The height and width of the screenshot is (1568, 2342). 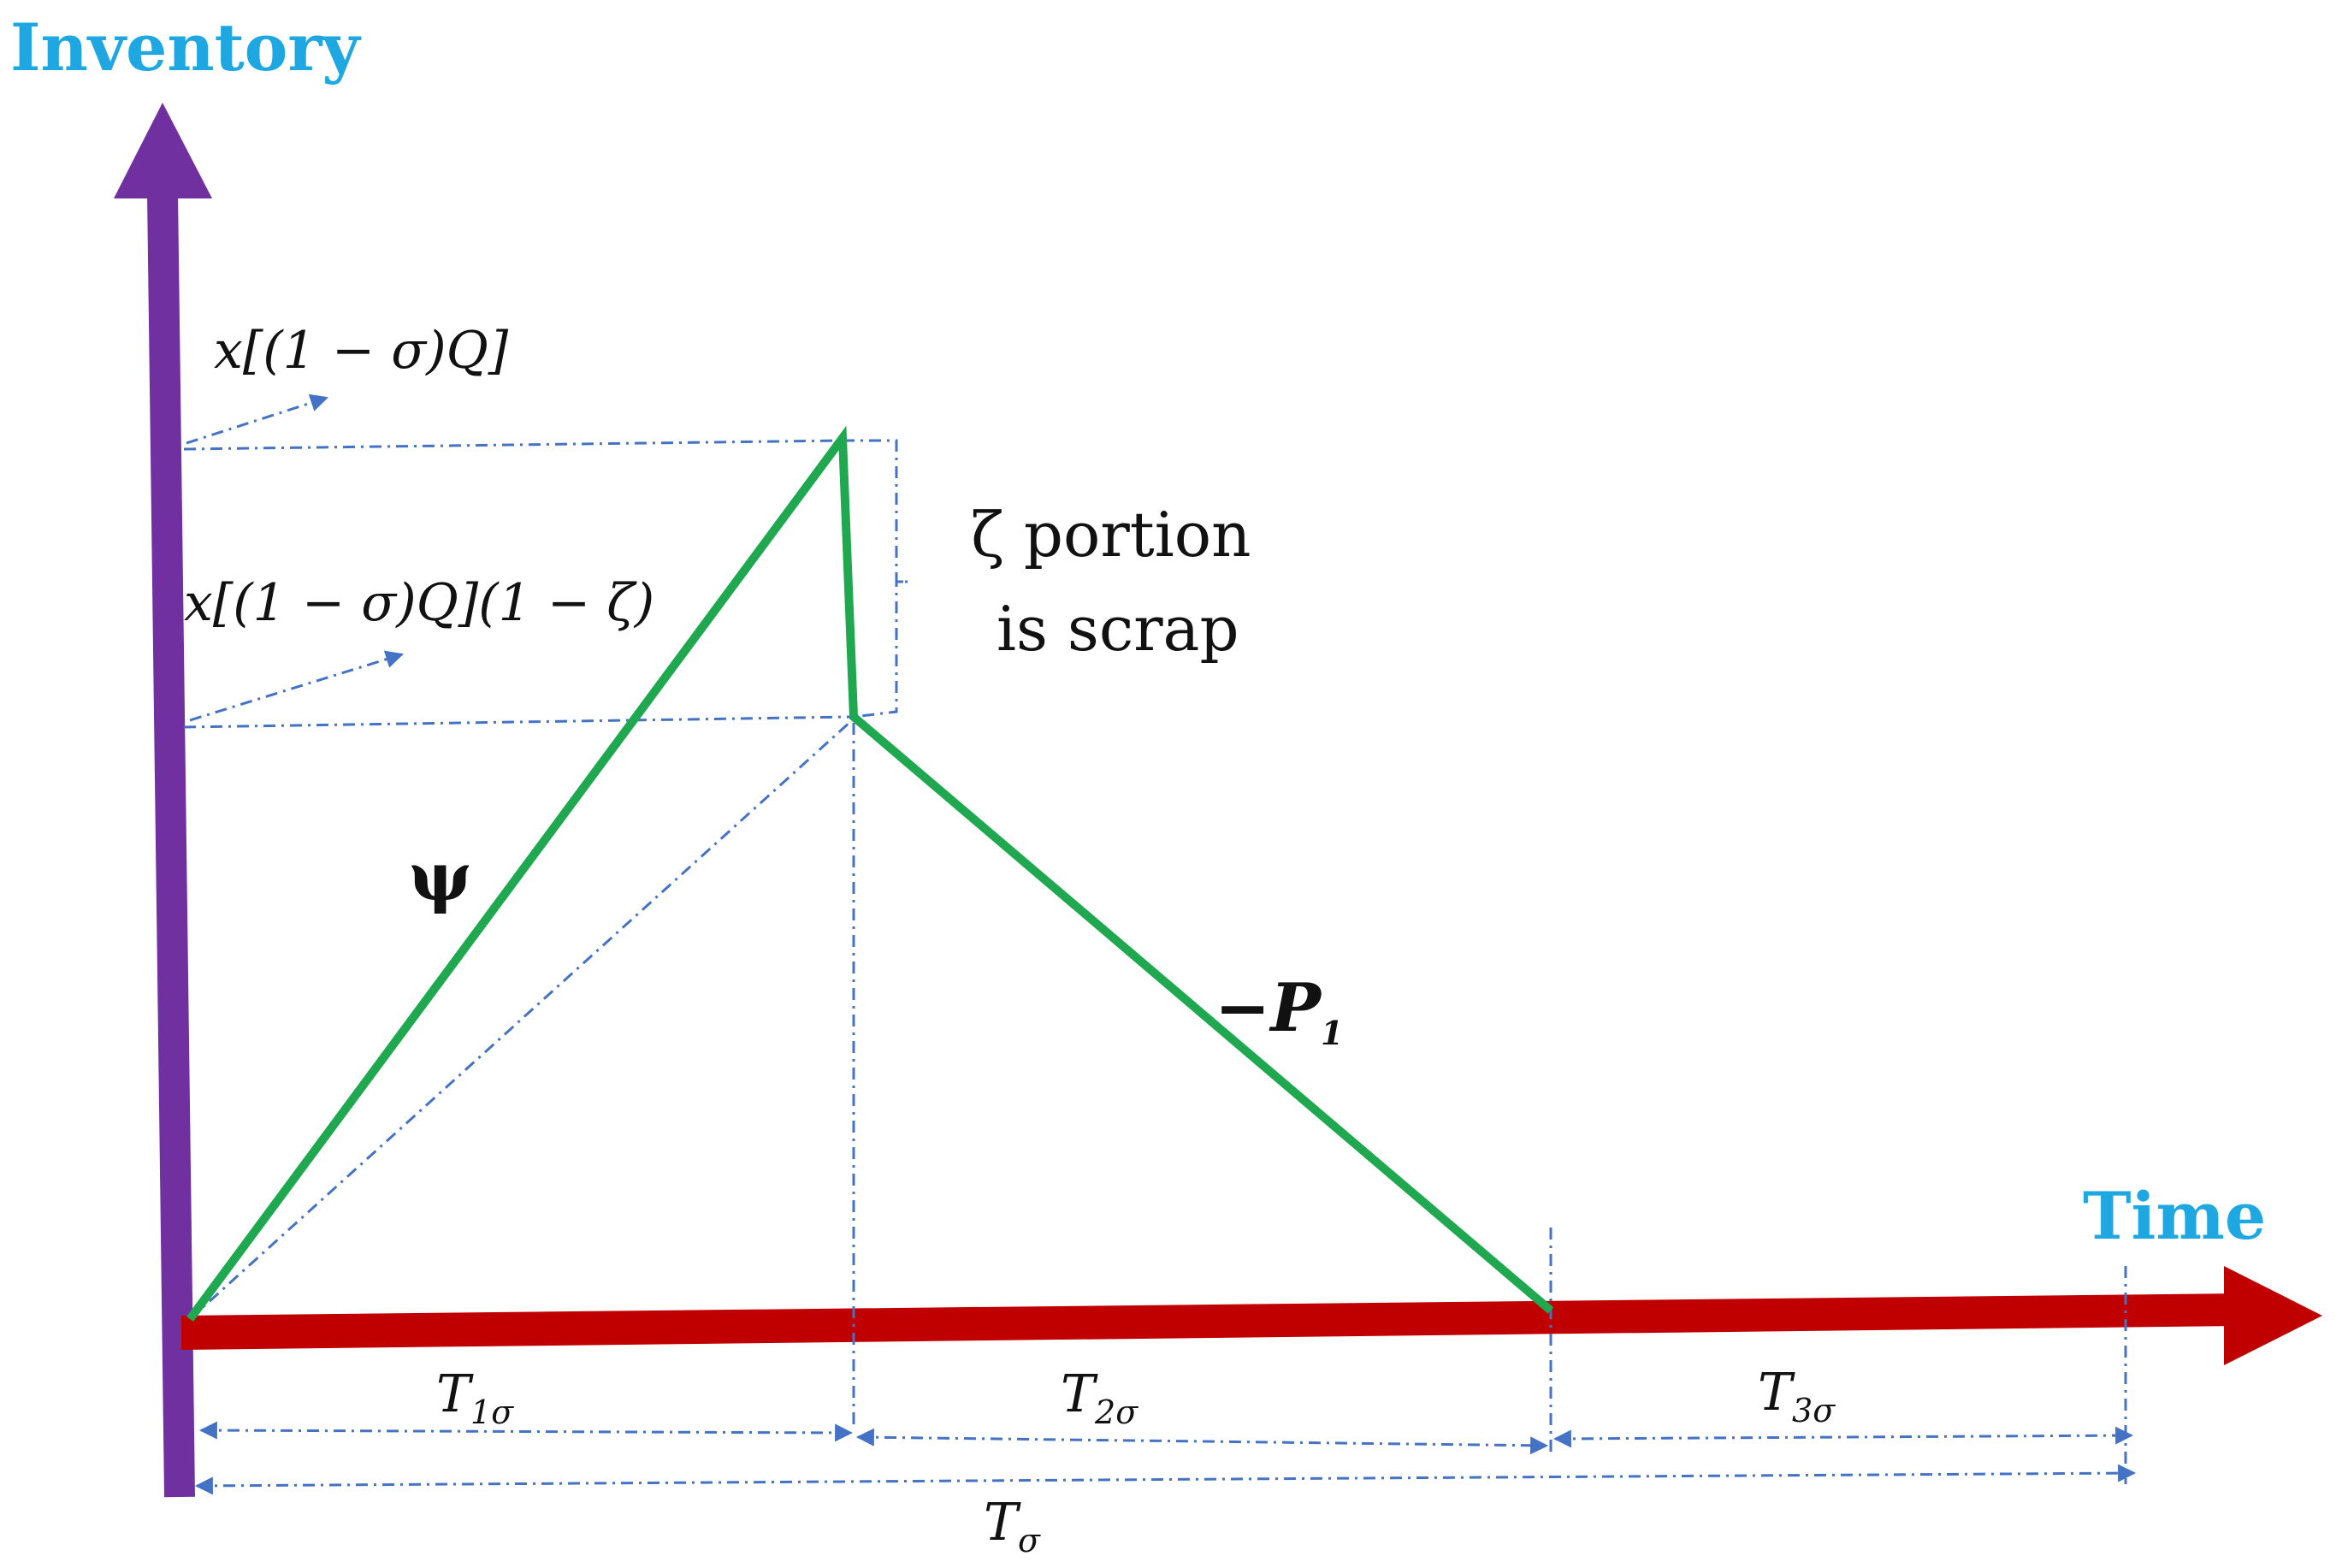 I want to click on x-axis-arrowhead, so click(x=2273, y=1315).